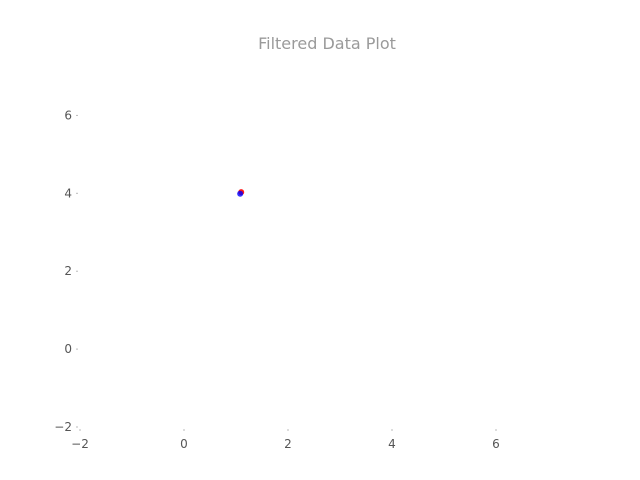 The height and width of the screenshot is (480, 640). Describe the element at coordinates (68, 115) in the screenshot. I see `y-tick-label: 6` at that location.